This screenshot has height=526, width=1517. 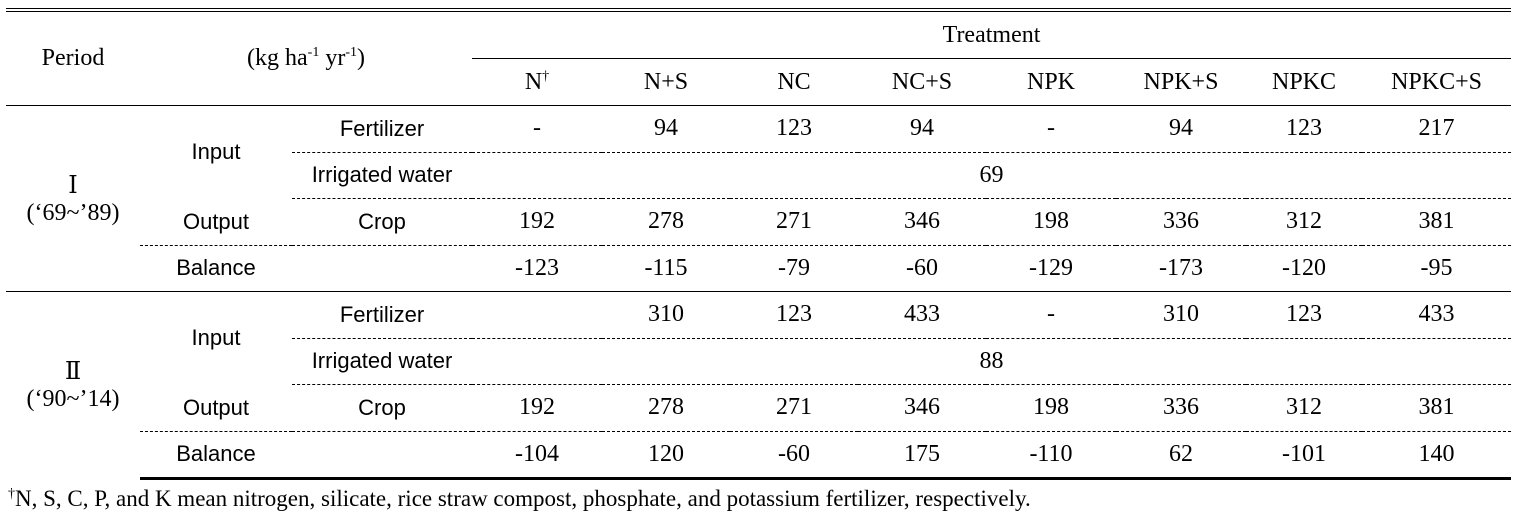 I want to click on table-cell: -173, so click(x=1181, y=267).